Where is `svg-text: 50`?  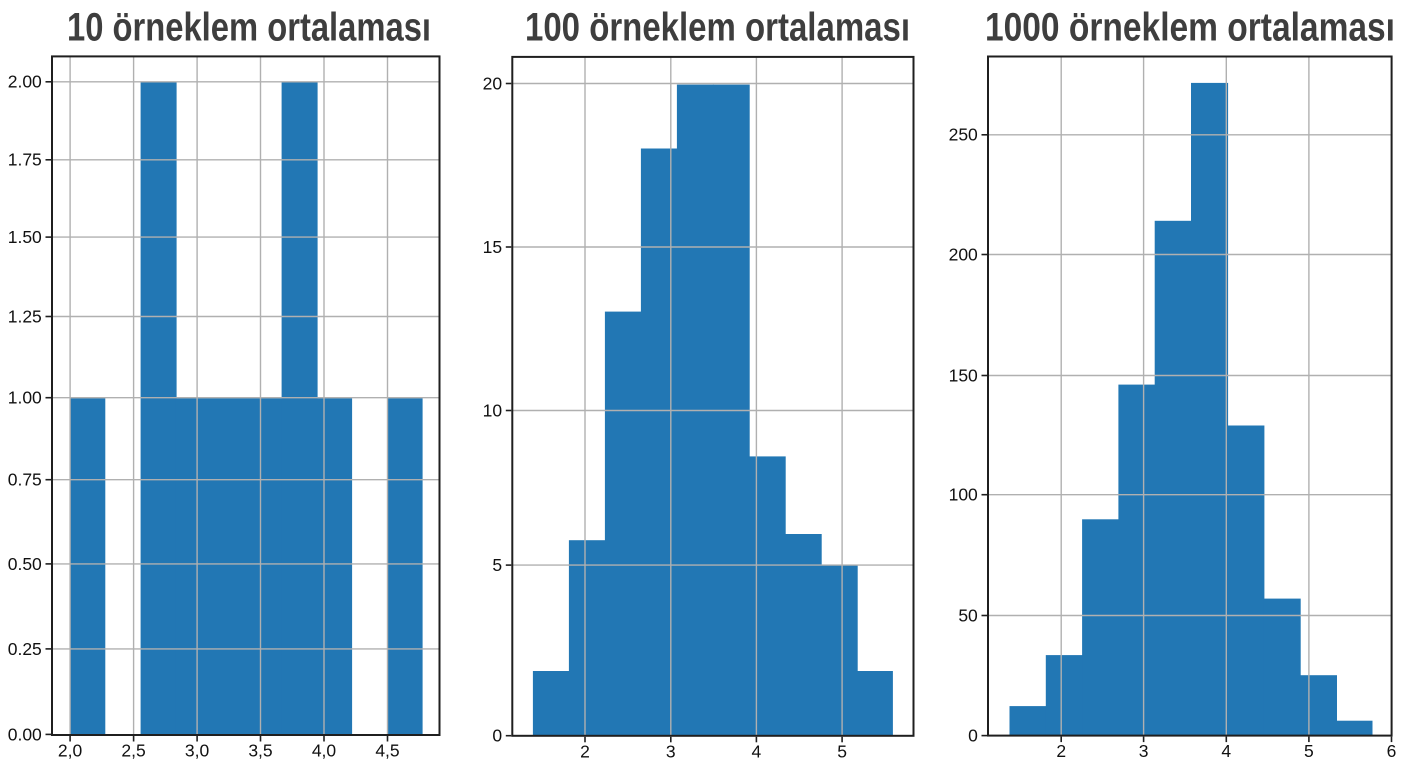
svg-text: 50 is located at coordinates (968, 615).